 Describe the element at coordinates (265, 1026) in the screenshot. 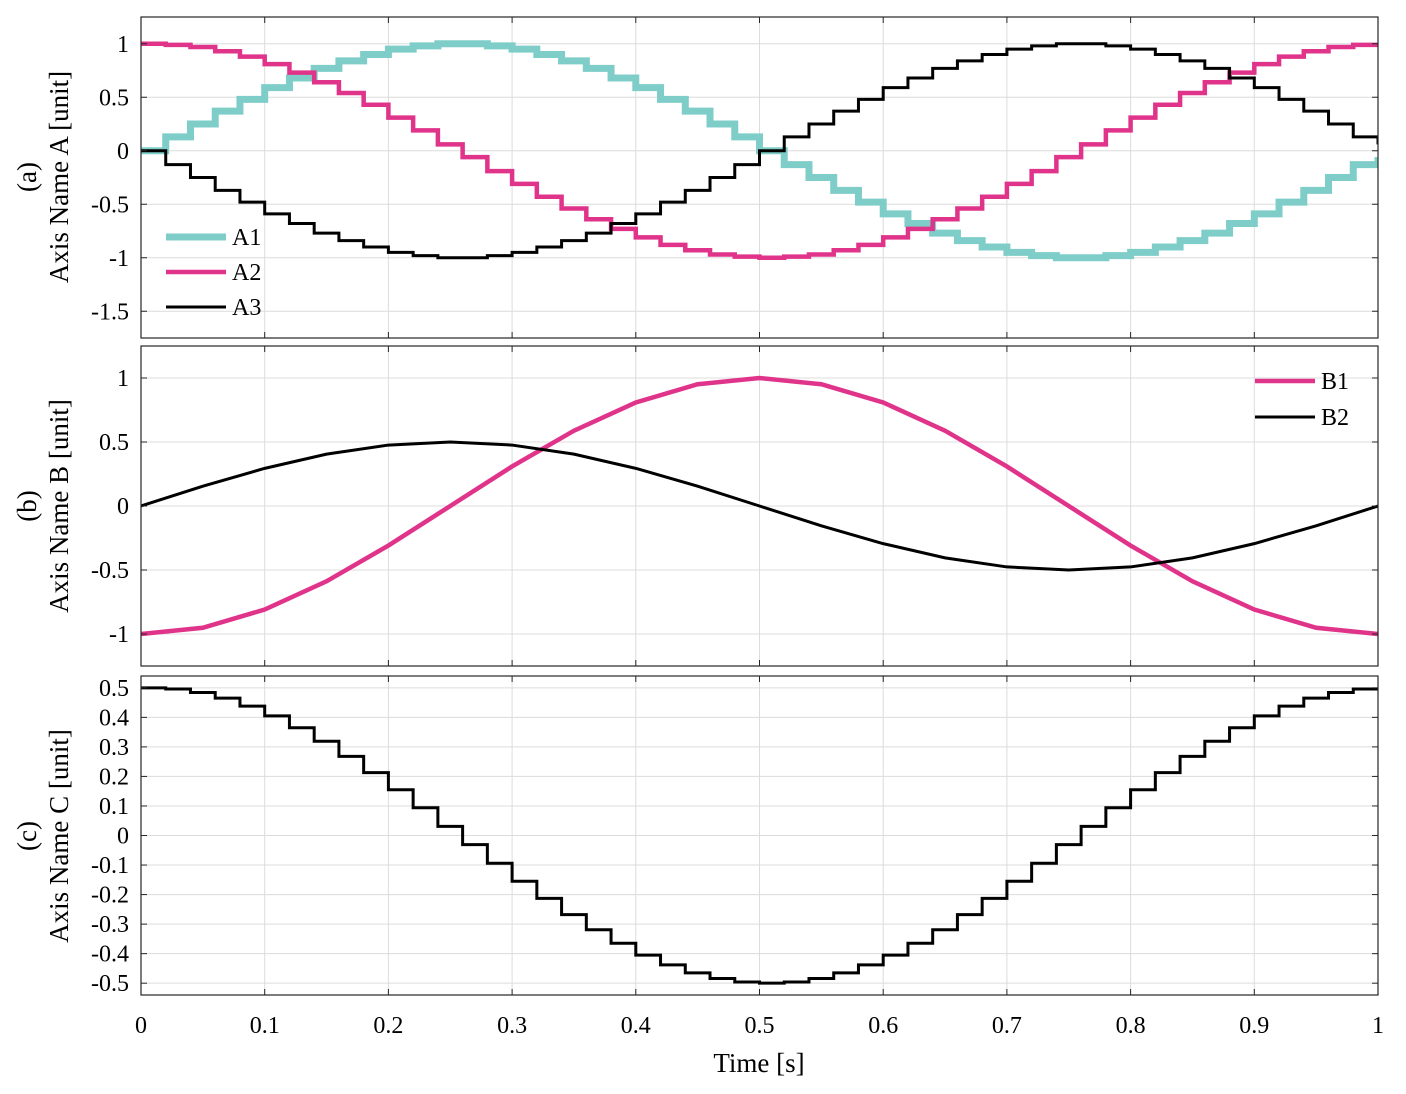

I see `x-tick-label: 0.1` at that location.